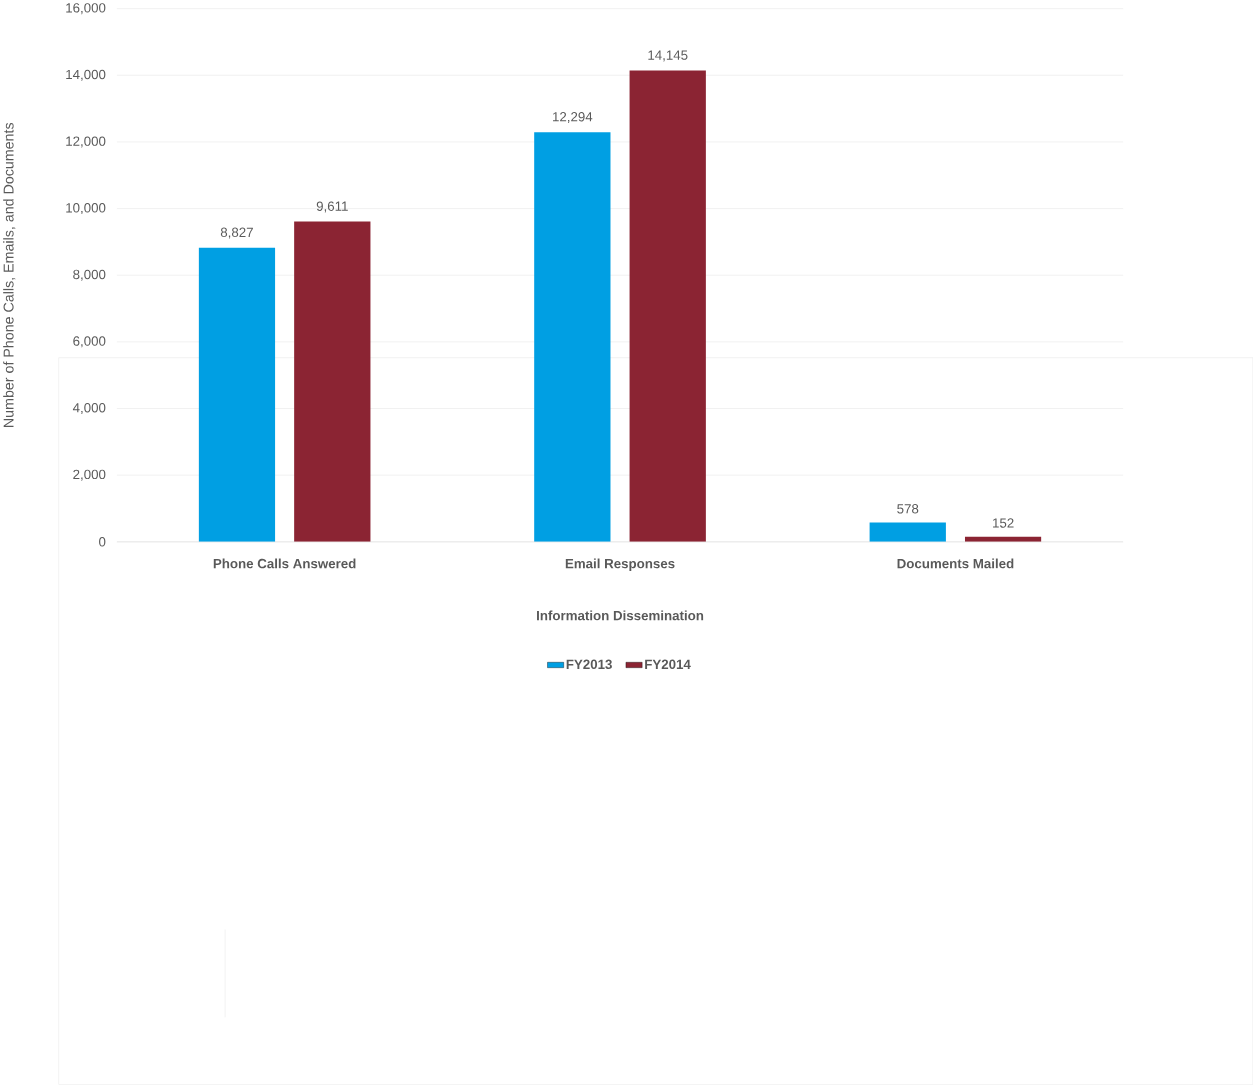  Describe the element at coordinates (86, 75) in the screenshot. I see `y-tick-label: 14,000` at that location.